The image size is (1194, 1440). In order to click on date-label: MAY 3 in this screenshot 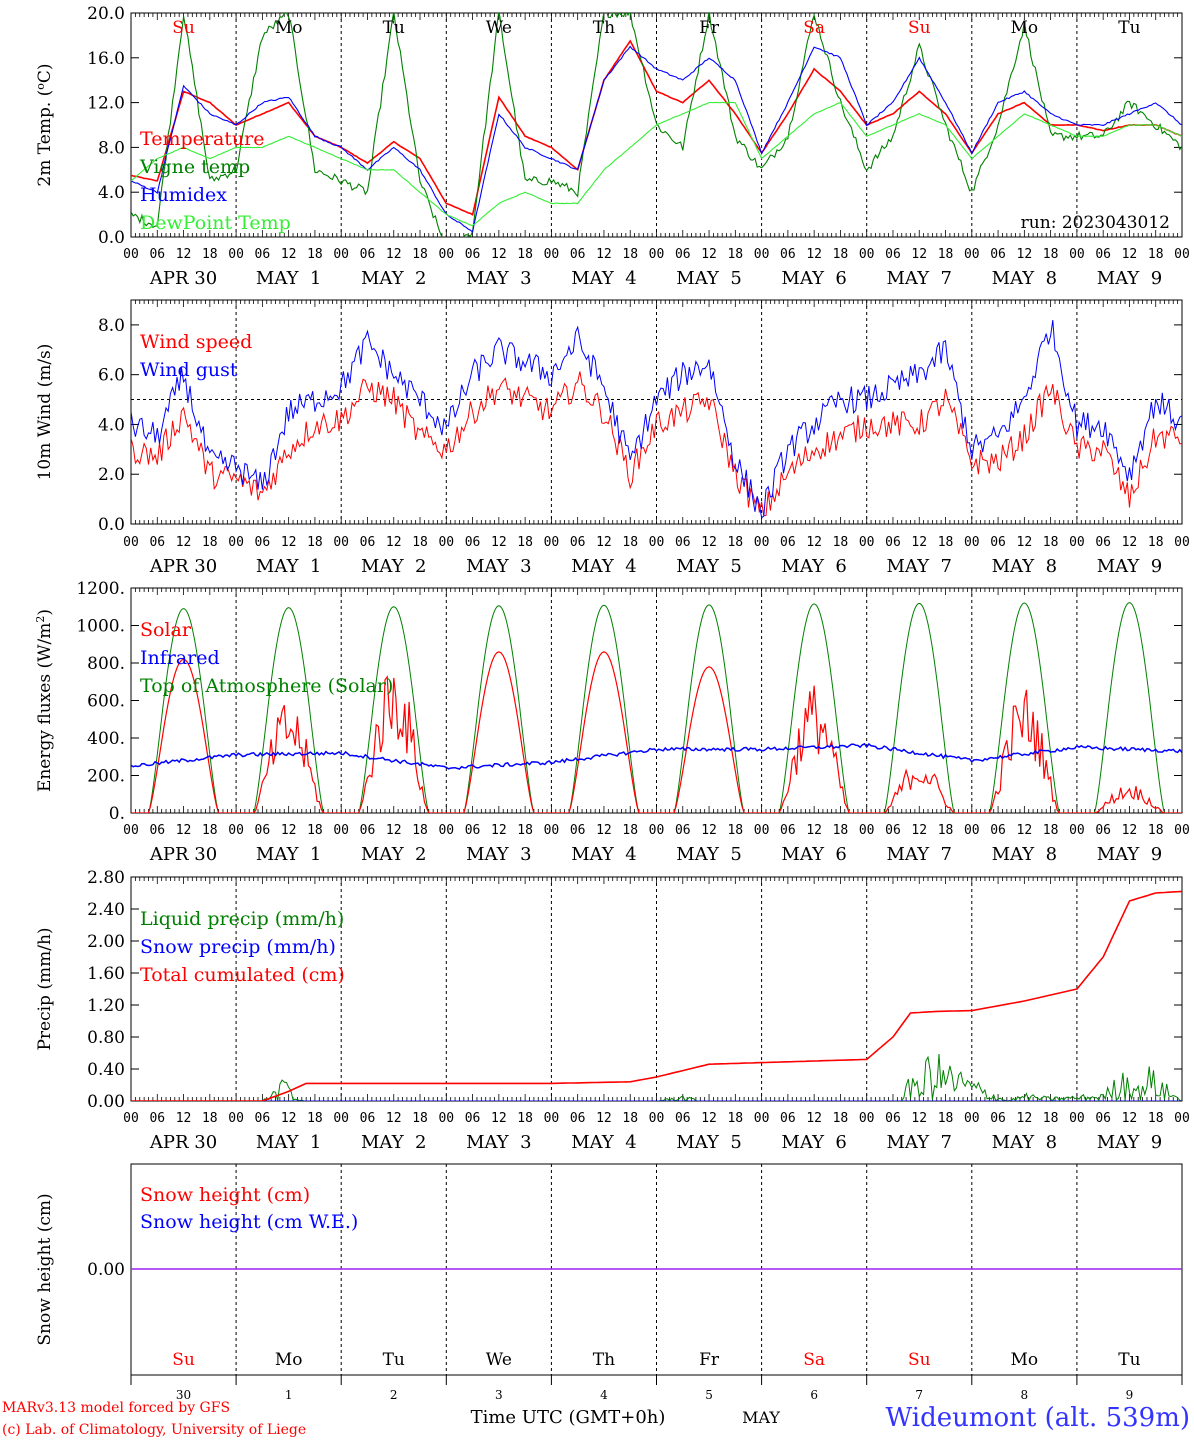, I will do `click(498, 278)`.